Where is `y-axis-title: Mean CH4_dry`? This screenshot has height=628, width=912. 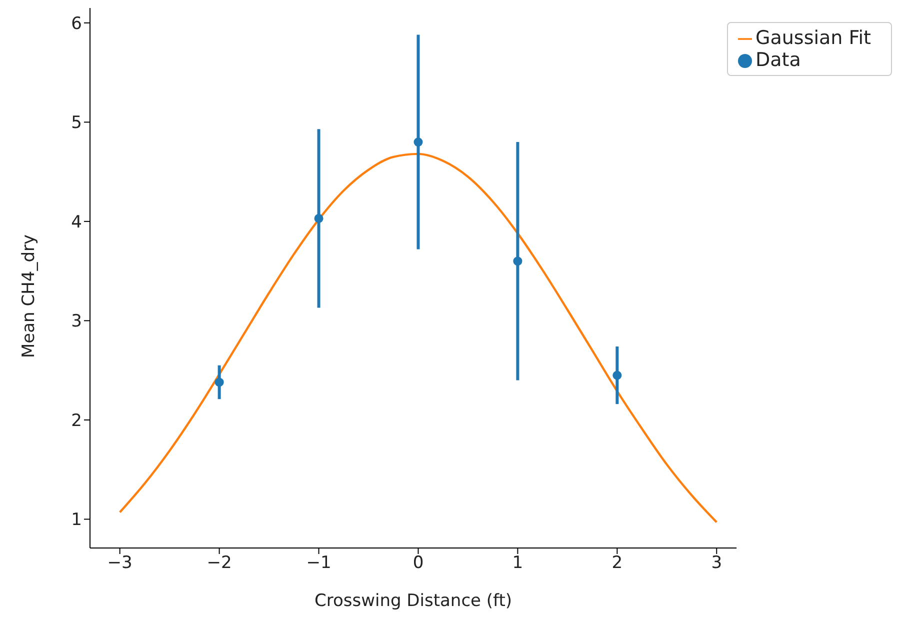
y-axis-title: Mean CH4_dry is located at coordinates (29, 296).